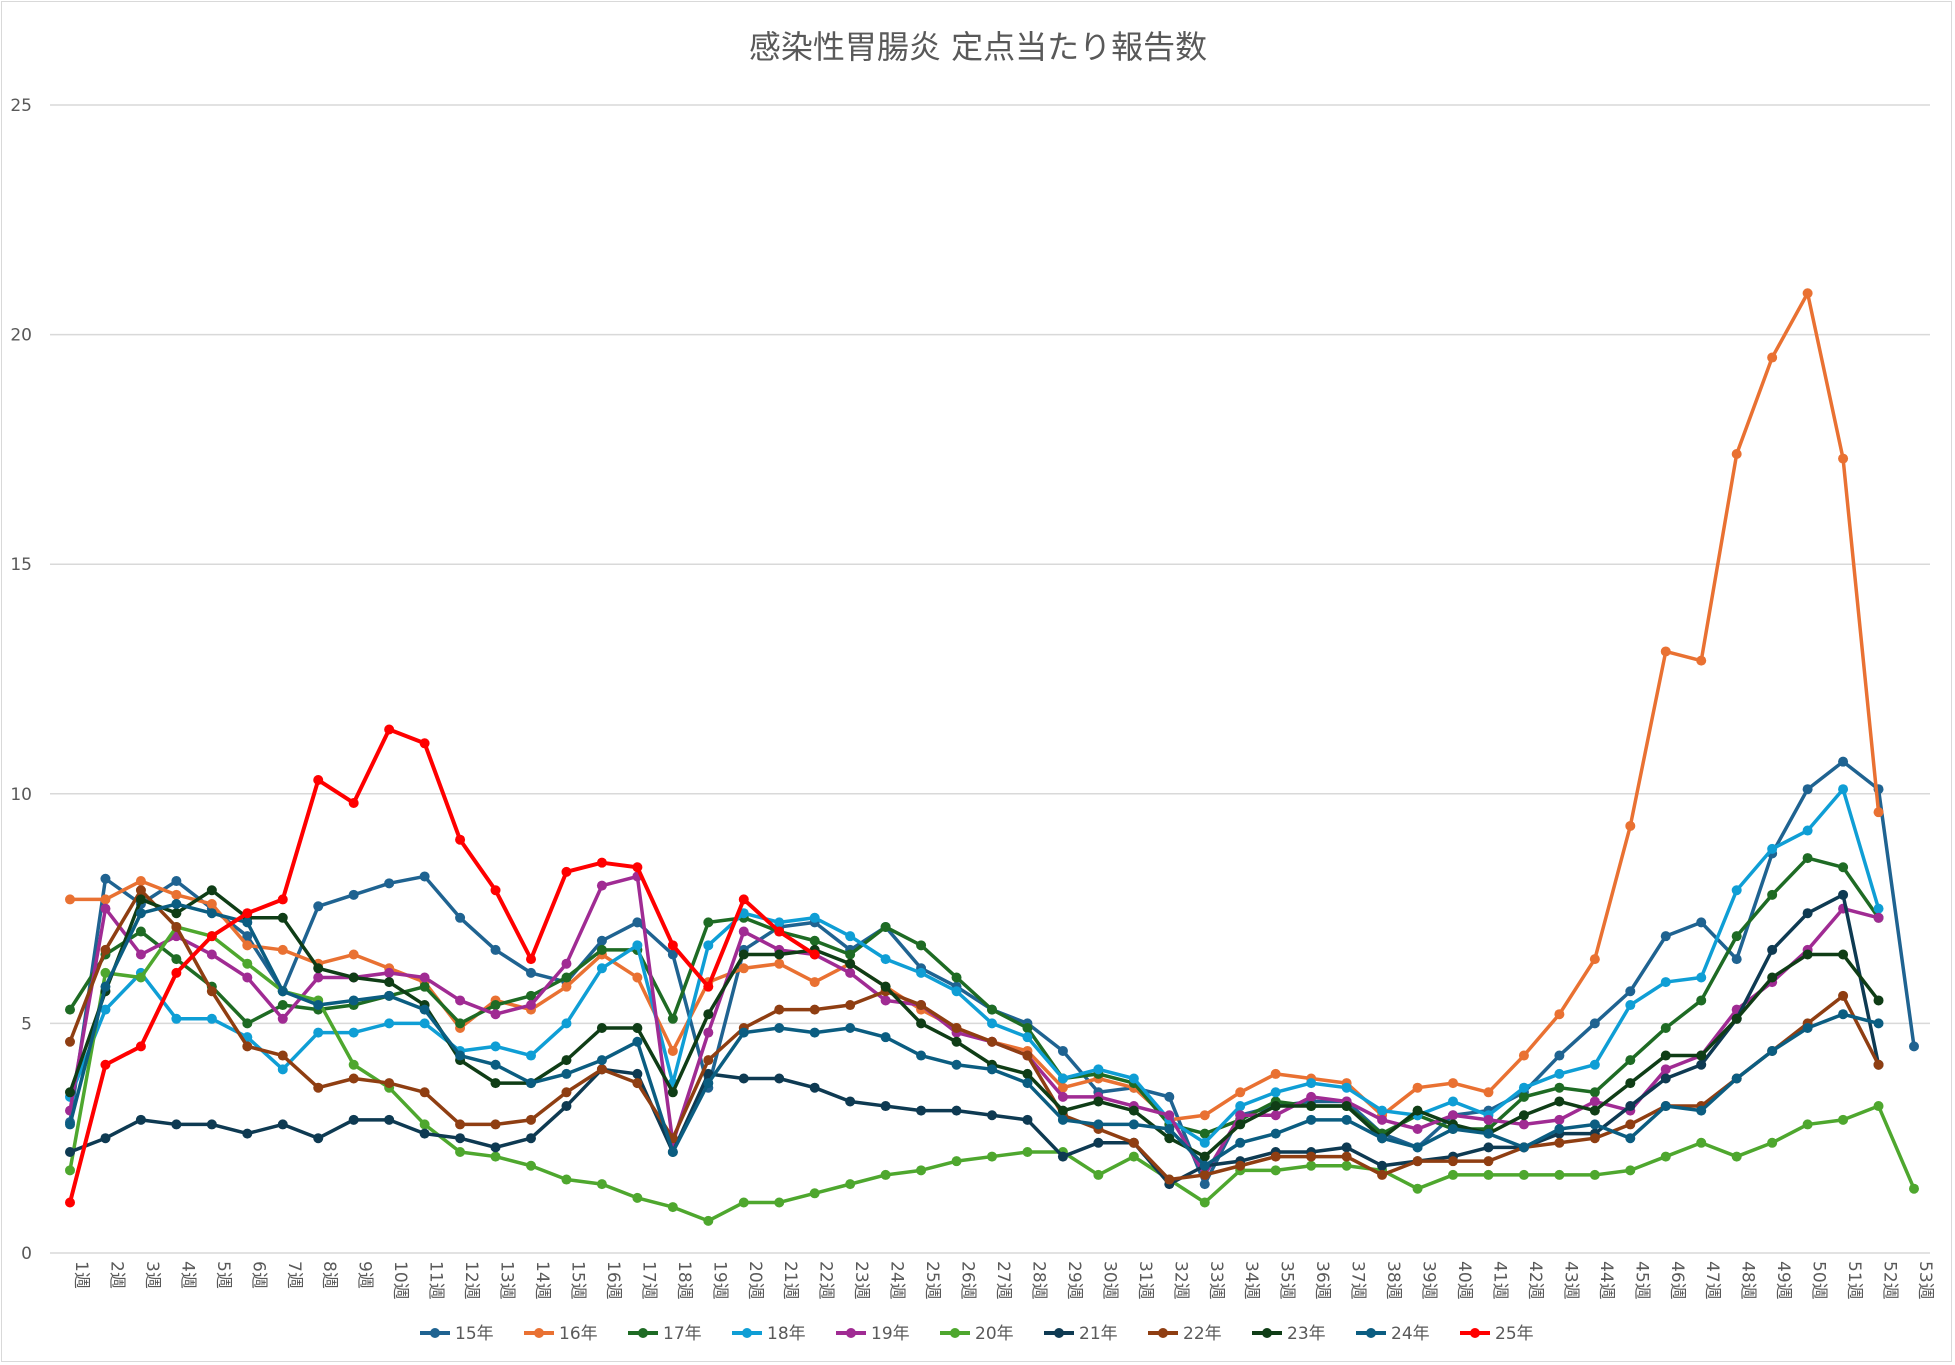 This screenshot has height=1365, width=1955. What do you see at coordinates (152, 1275) in the screenshot?
I see `x-tick-label: 3週` at bounding box center [152, 1275].